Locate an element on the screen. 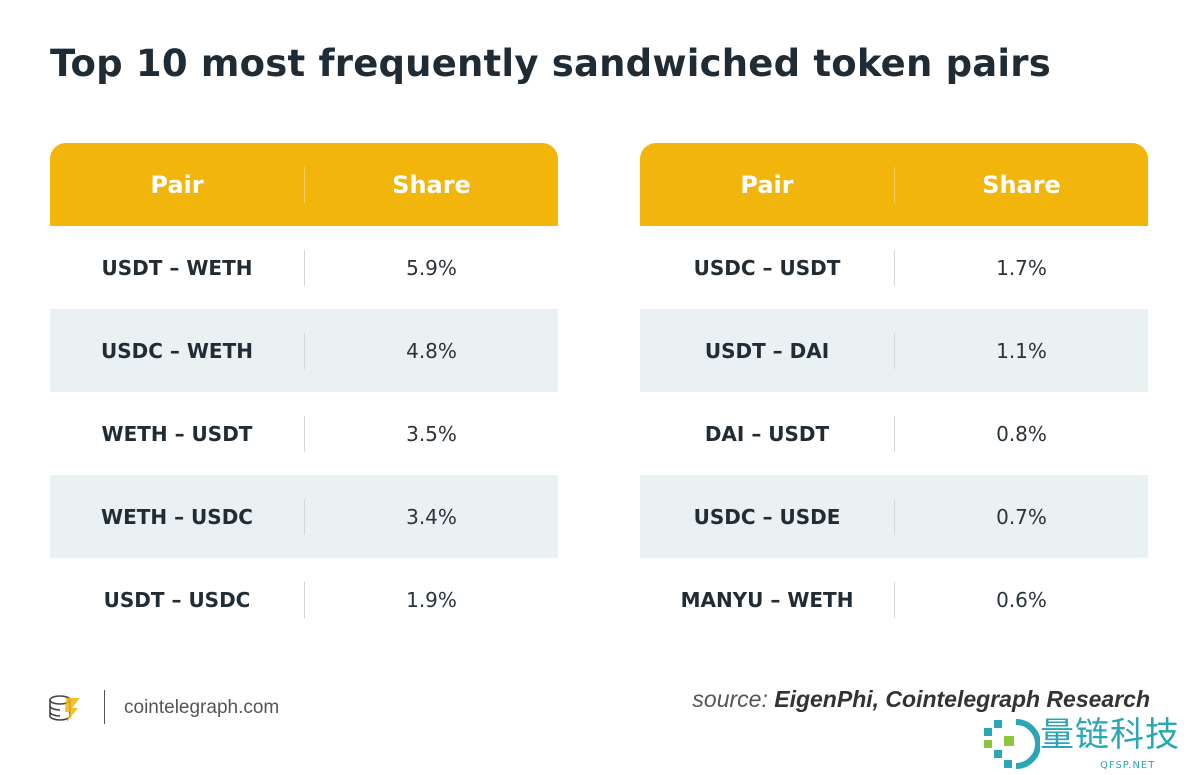 The width and height of the screenshot is (1200, 775). table-row: USDT – USDC 1.9% is located at coordinates (304, 599).